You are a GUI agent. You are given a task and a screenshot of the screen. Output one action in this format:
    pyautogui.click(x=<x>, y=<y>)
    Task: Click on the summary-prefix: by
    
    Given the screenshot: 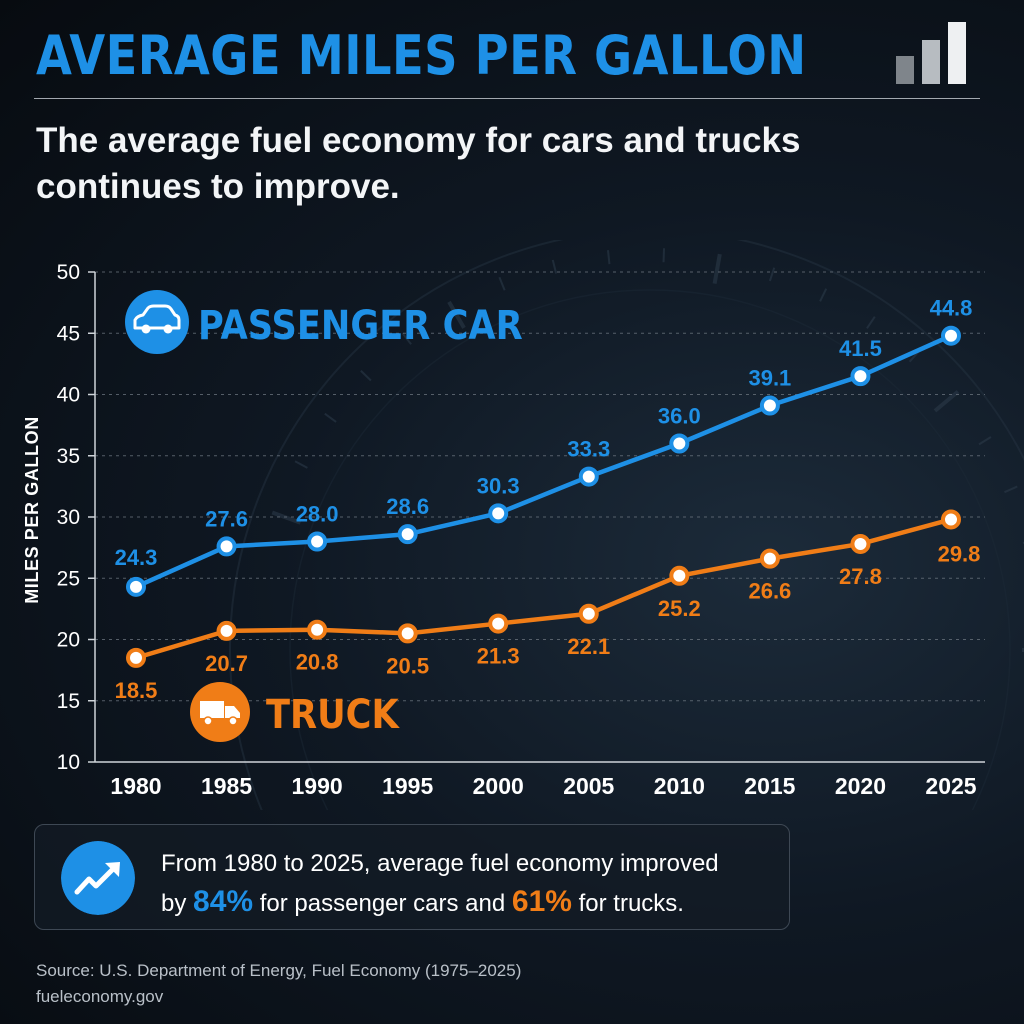 What is the action you would take?
    pyautogui.click(x=174, y=903)
    